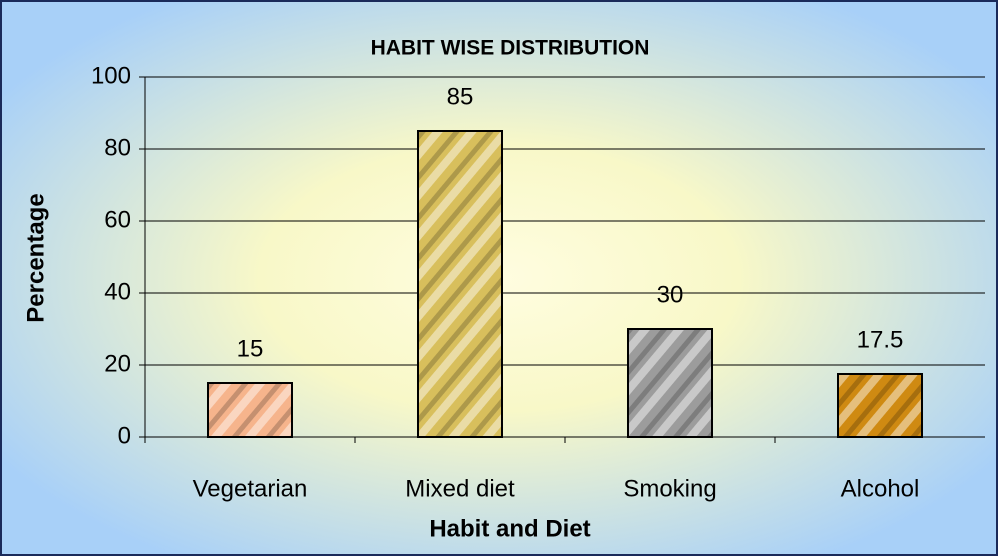  What do you see at coordinates (670, 294) in the screenshot?
I see `data-label: 30` at bounding box center [670, 294].